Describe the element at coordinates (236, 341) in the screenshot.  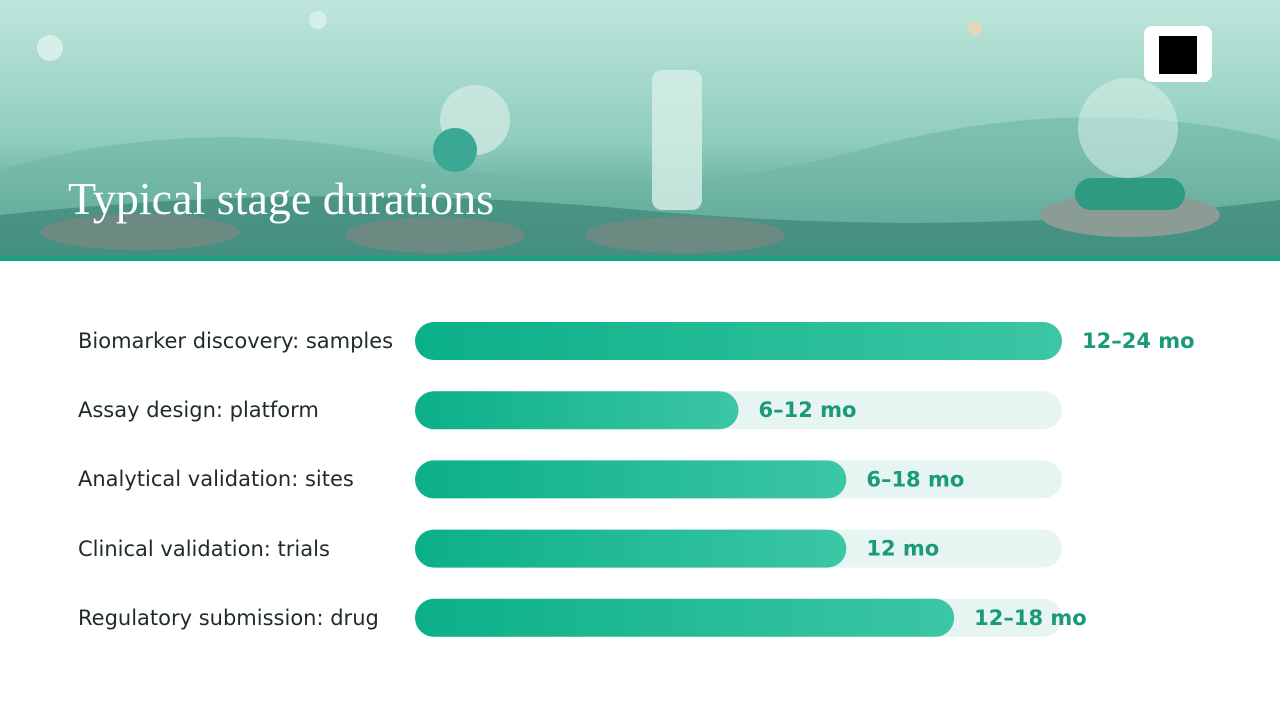
I see `category-label: Biomarker discovery: samples` at that location.